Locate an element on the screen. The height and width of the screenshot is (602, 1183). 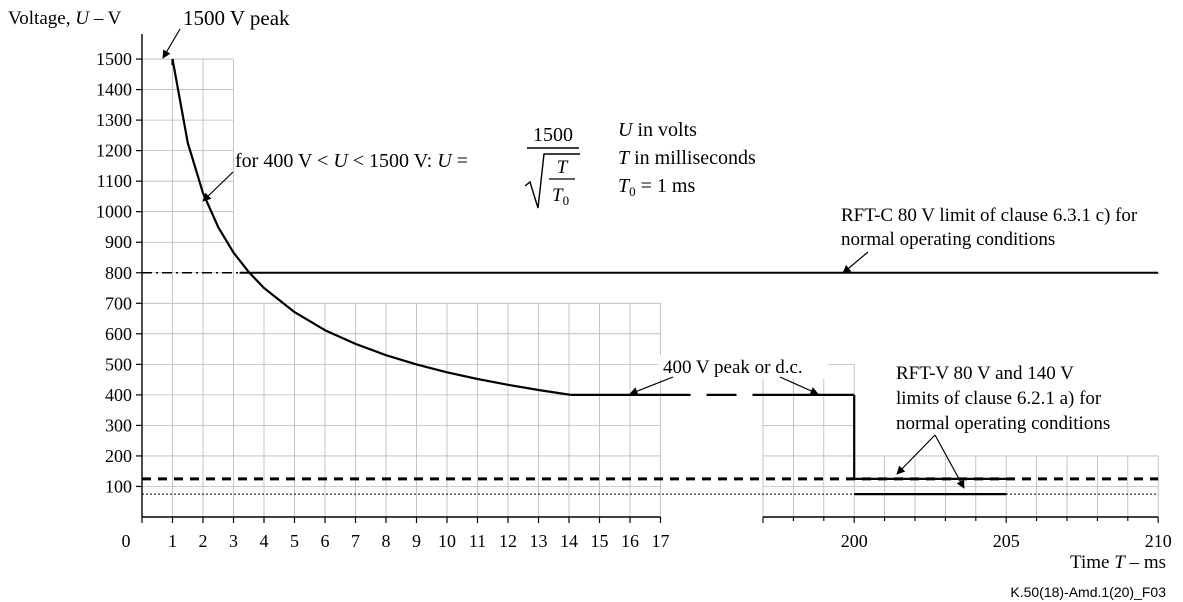
rftc-label-line1: RFT-C 80 V limit of clause 6.3.1 c) for is located at coordinates (989, 215).